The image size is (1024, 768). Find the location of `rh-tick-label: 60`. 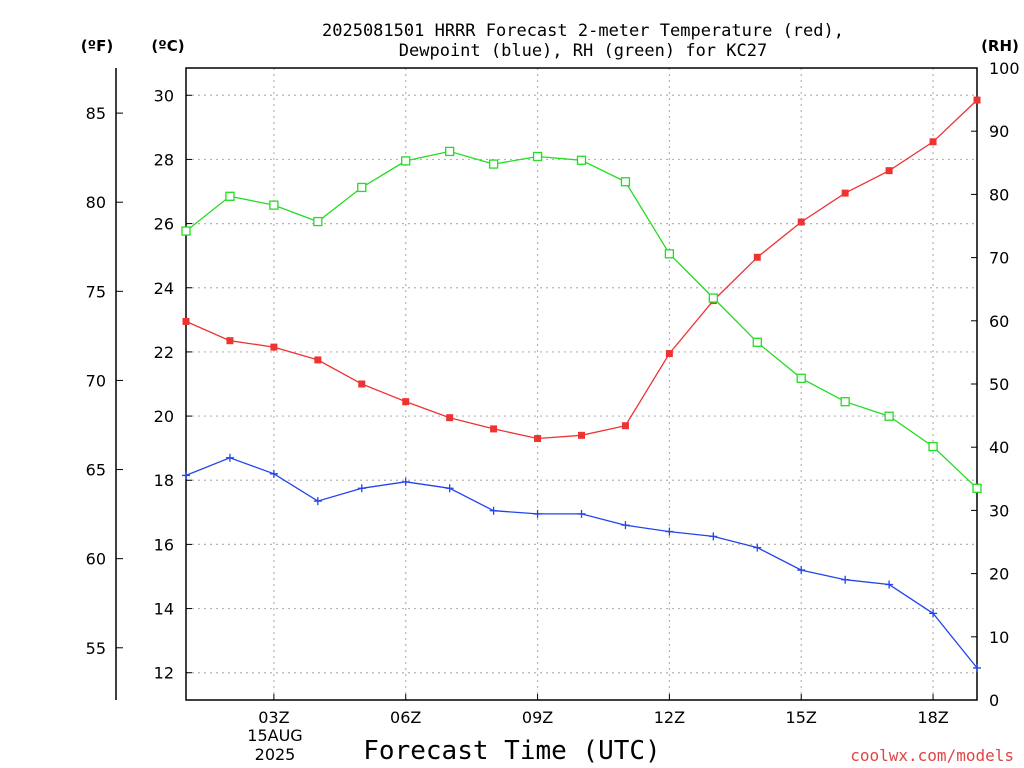

rh-tick-label: 60 is located at coordinates (999, 321).